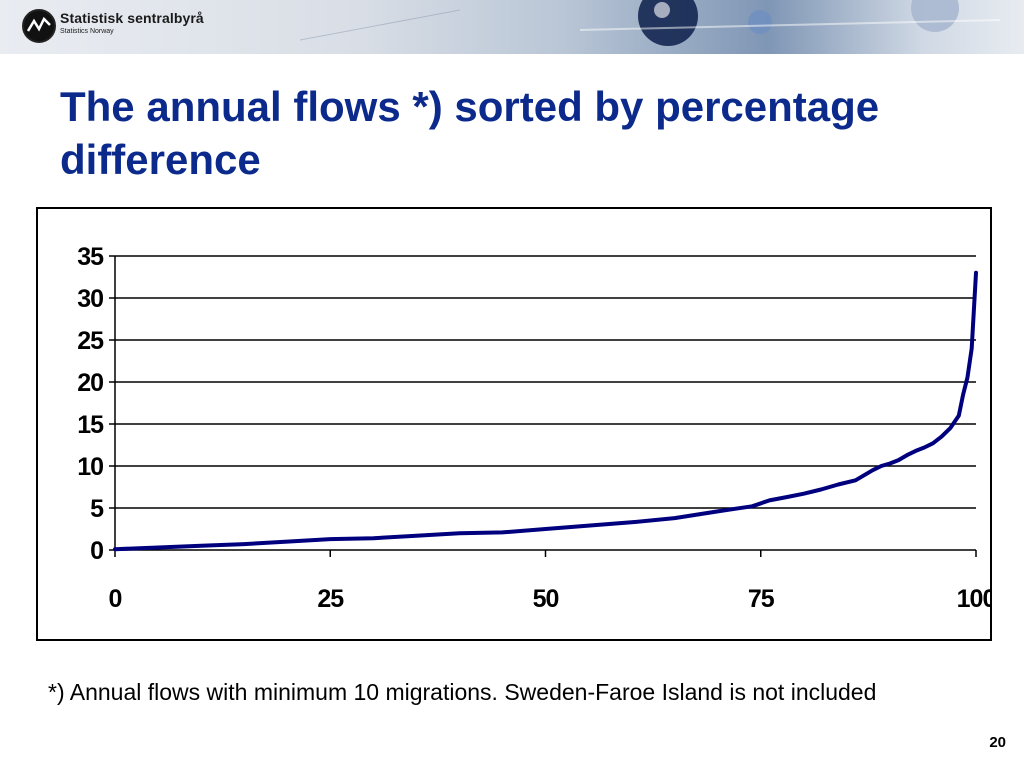  Describe the element at coordinates (650, 23) in the screenshot. I see `banner-decoration` at that location.